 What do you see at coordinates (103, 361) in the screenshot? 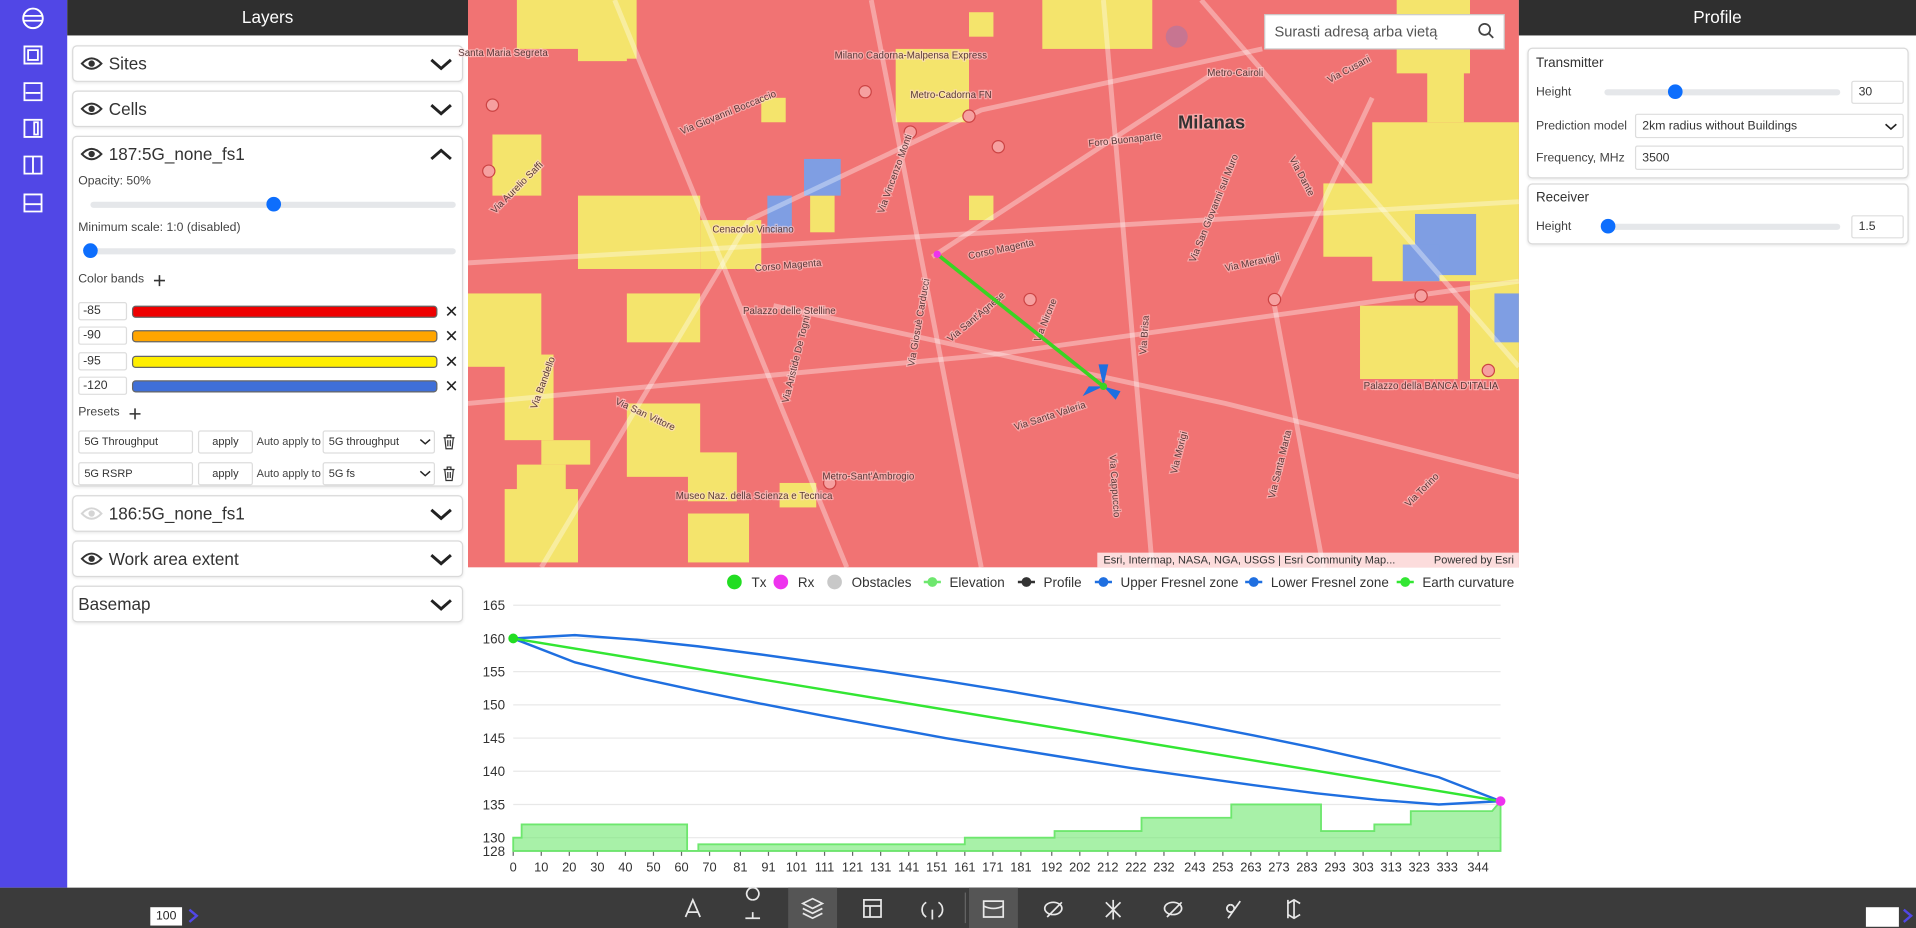
I see `band-value-input: -95` at bounding box center [103, 361].